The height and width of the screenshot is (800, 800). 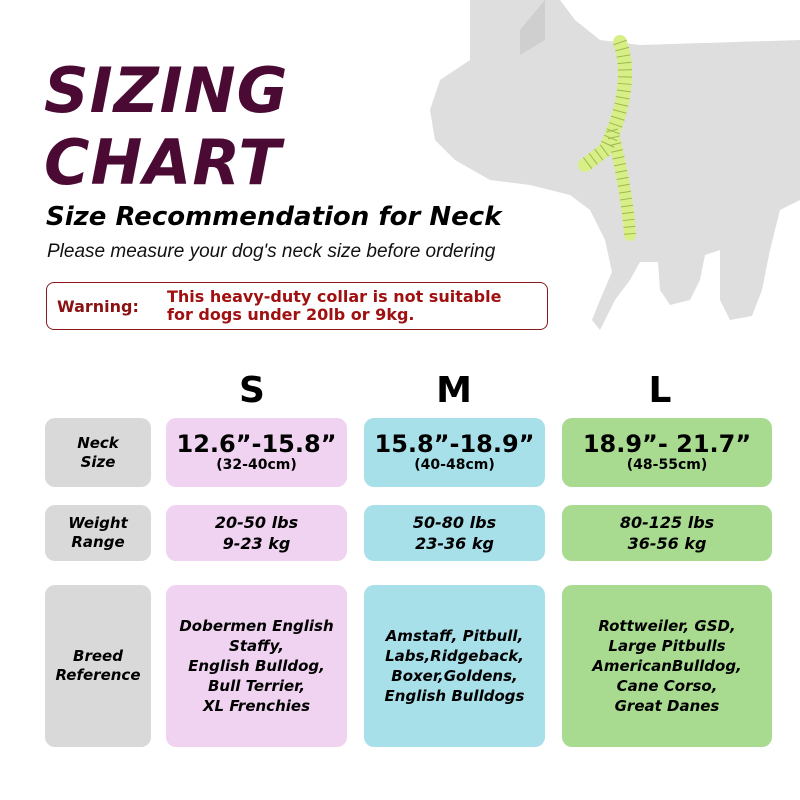 I want to click on neck-size-s: 12.6”-15.8” (32-40cm), so click(x=256, y=452).